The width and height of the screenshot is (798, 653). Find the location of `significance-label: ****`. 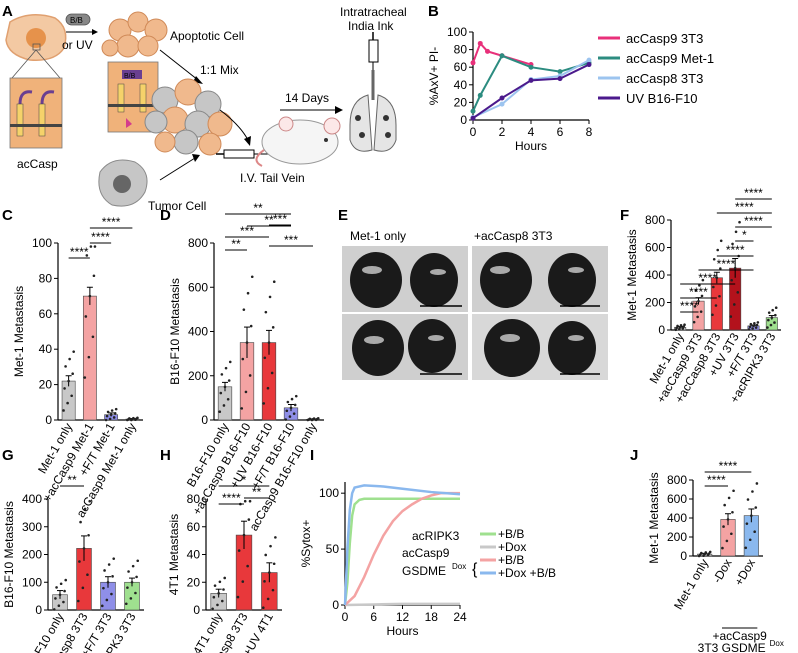

significance-label: **** is located at coordinates (744, 207).